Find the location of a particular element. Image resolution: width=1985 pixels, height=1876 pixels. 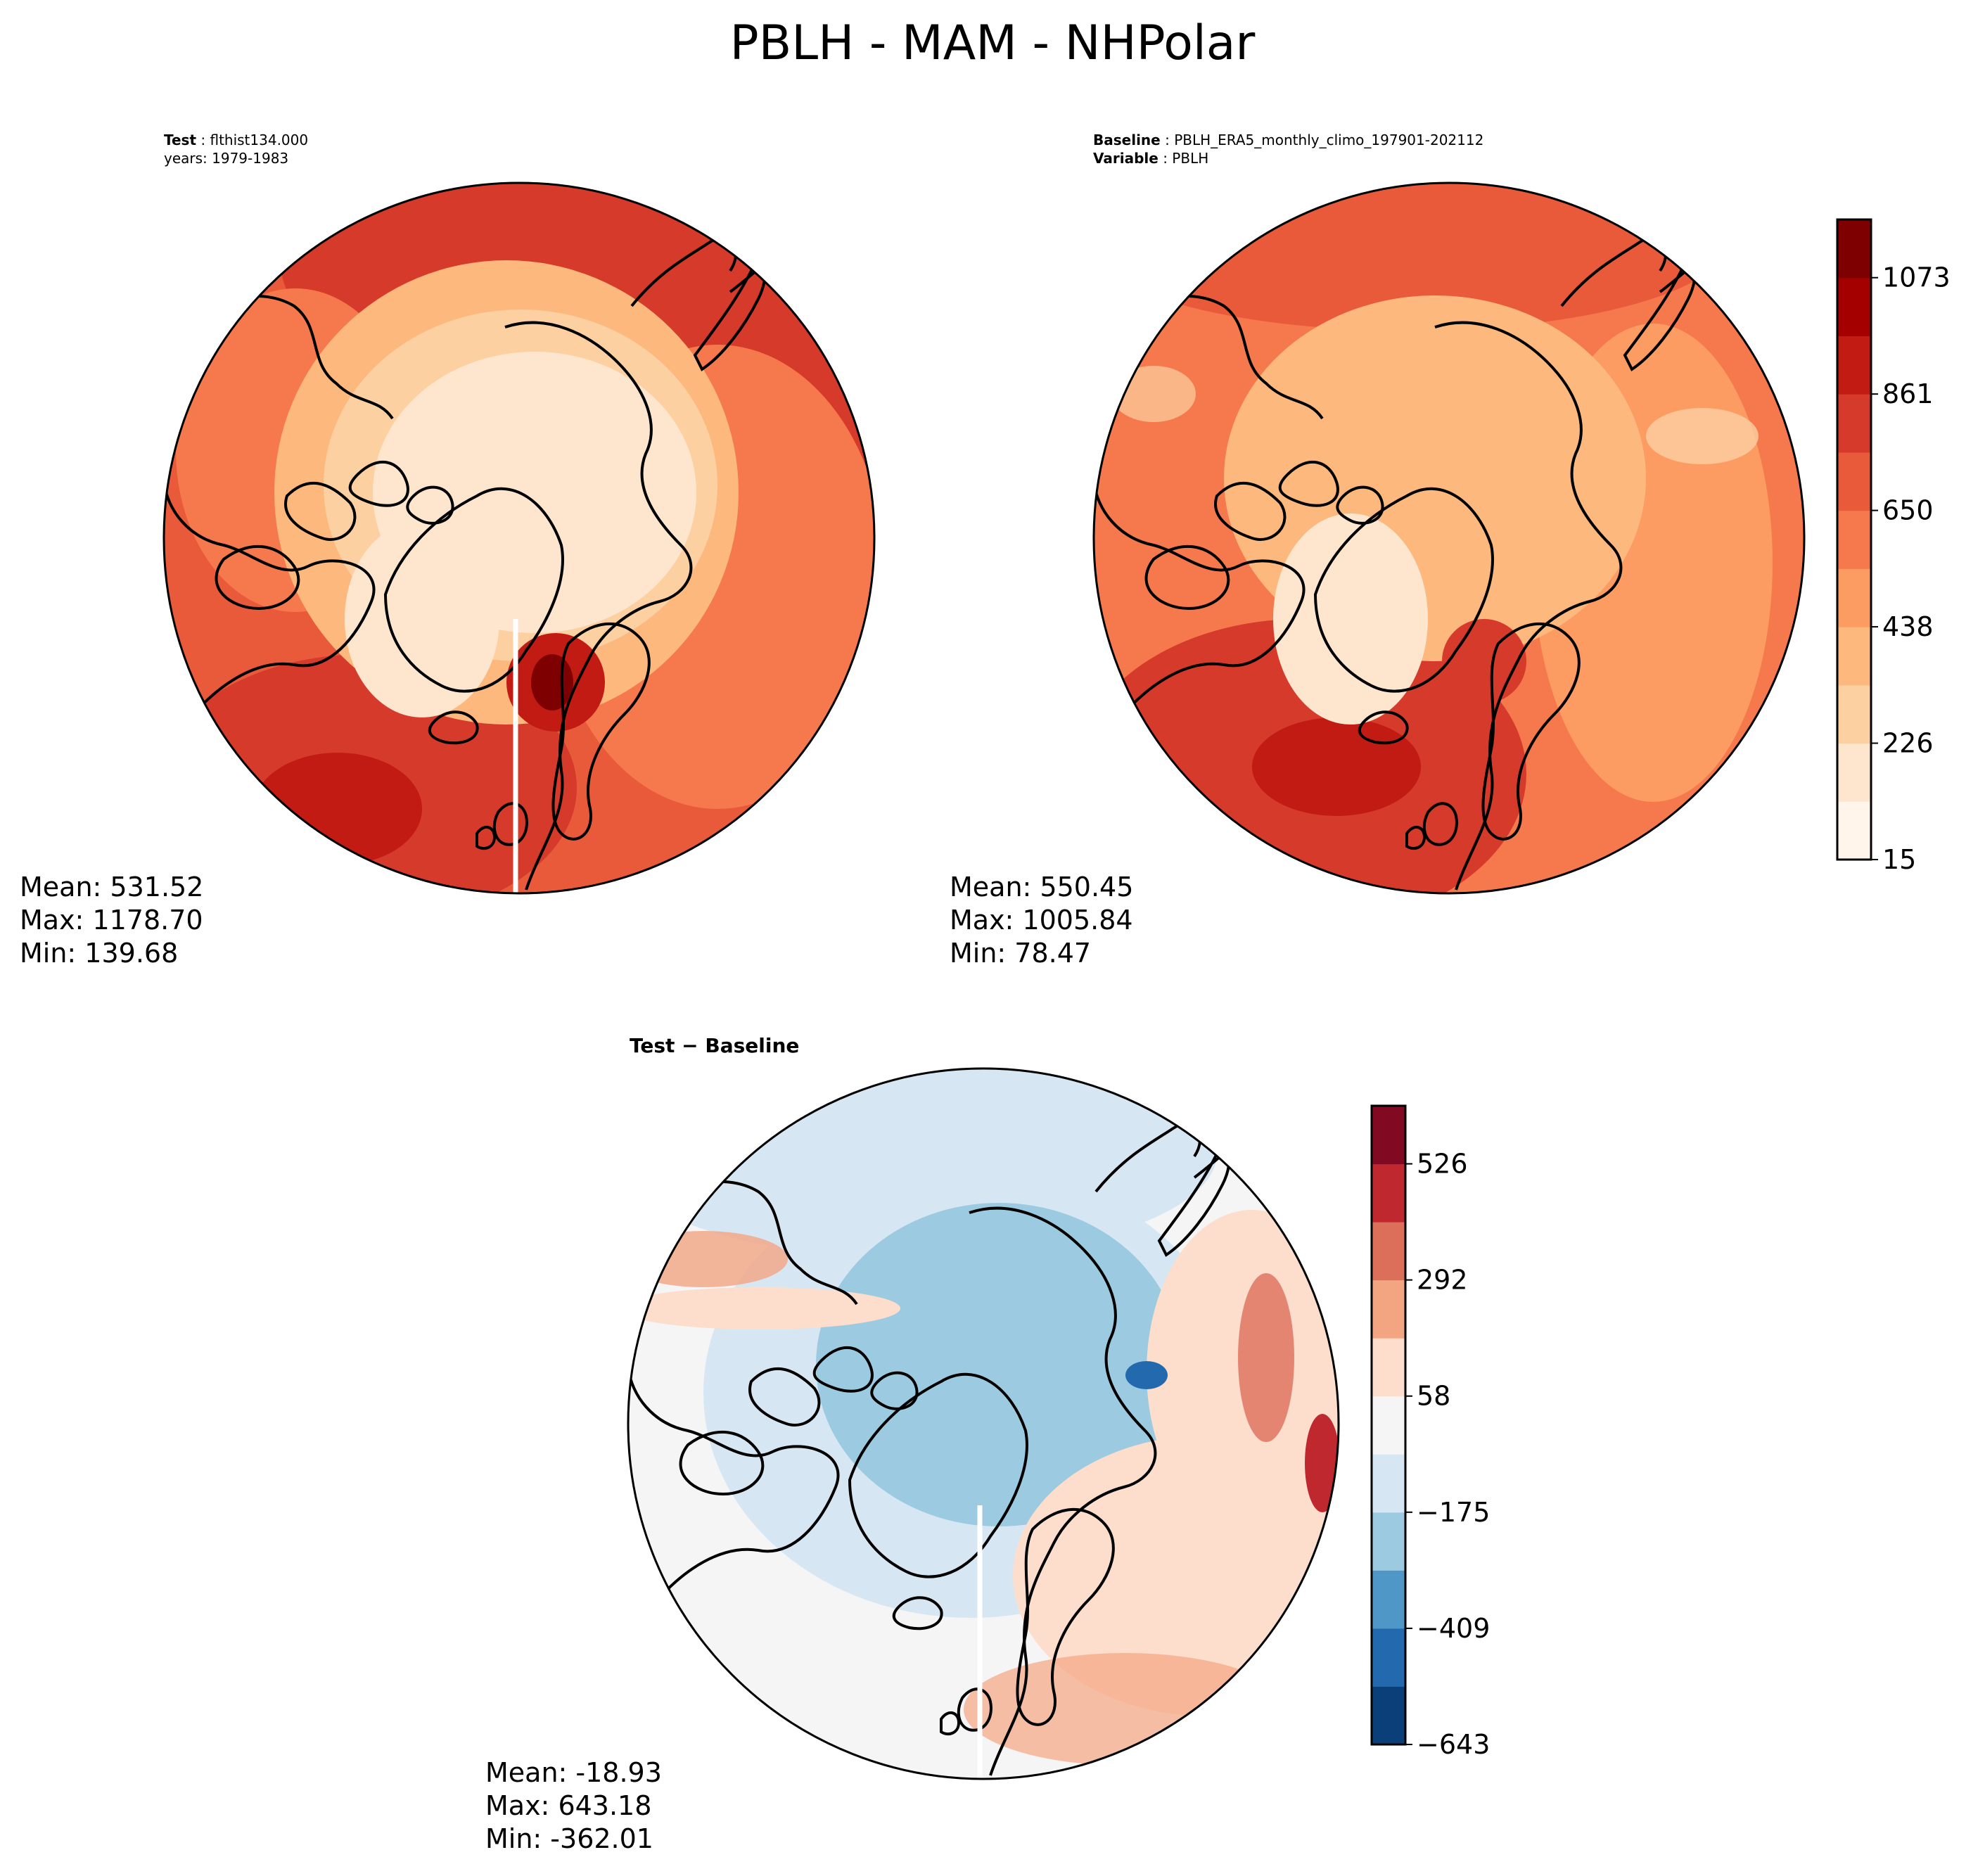

test-stats: Mean: 531.52 Max: 1178.70 Min: 139.68 is located at coordinates (111, 921).